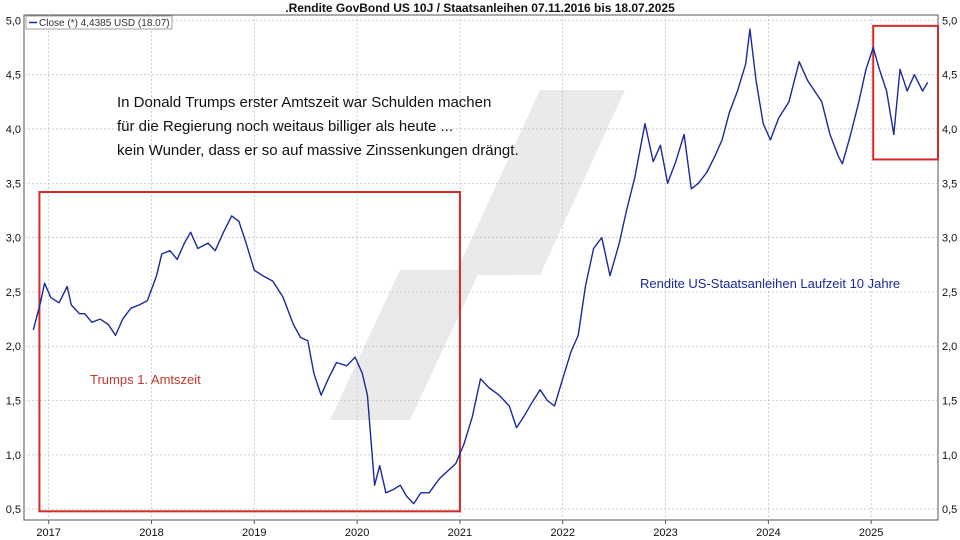 The image size is (960, 540). Describe the element at coordinates (871, 533) in the screenshot. I see `x-tick-label: 2025` at that location.